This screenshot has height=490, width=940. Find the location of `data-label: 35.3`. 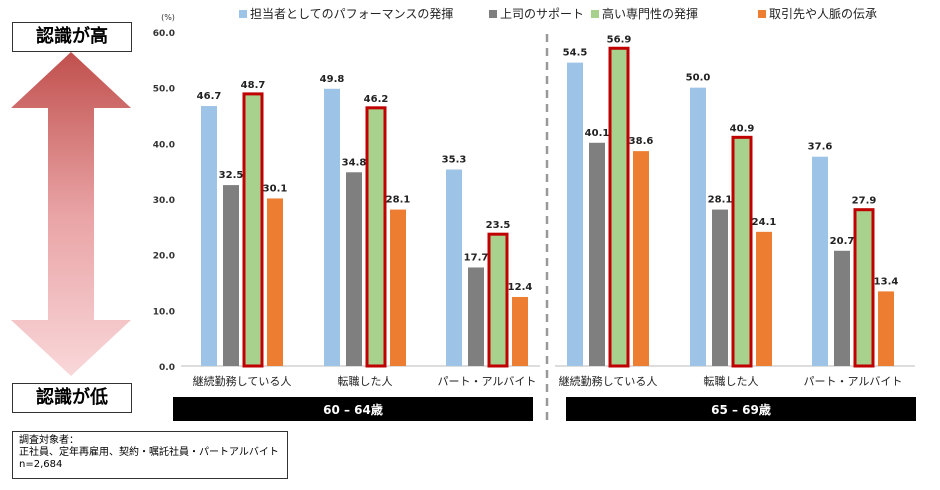

data-label: 35.3 is located at coordinates (454, 159).